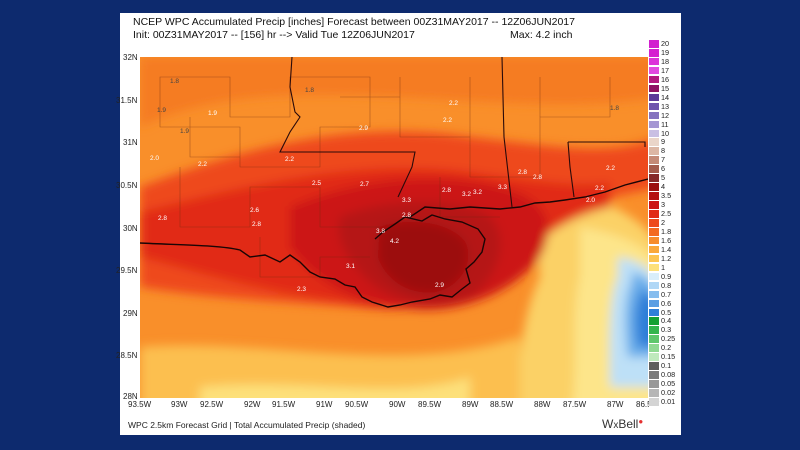 This screenshot has width=800, height=450. I want to click on legend-row: 14, so click(664, 97).